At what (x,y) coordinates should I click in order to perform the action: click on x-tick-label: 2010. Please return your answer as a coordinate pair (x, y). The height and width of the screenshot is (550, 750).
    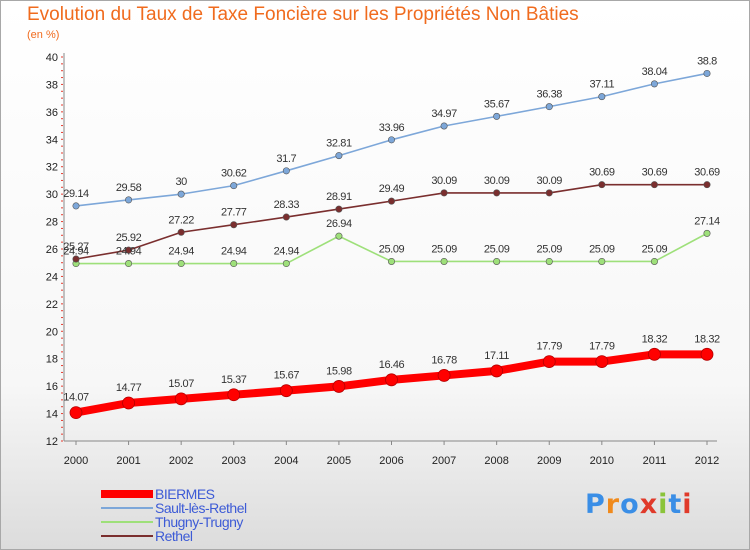
    Looking at the image, I should click on (602, 461).